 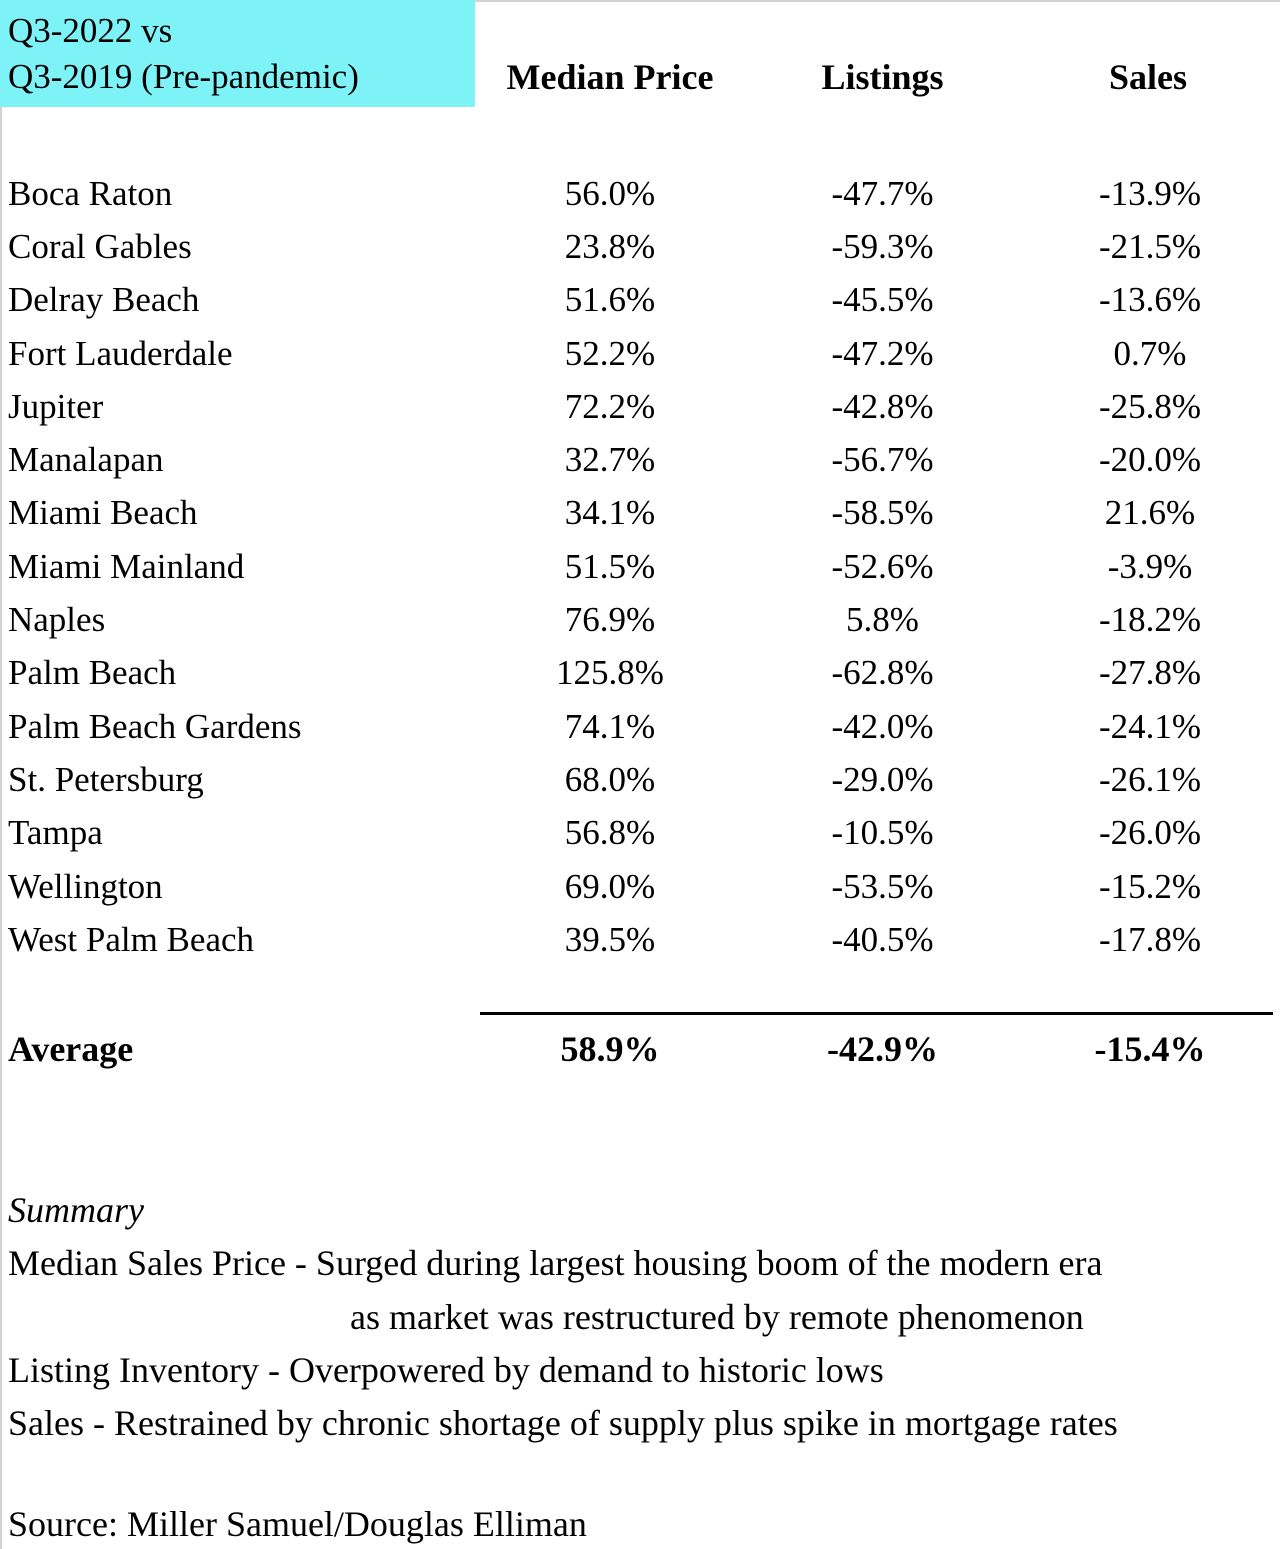 I want to click on median-price-value: 72.2%, so click(x=610, y=406).